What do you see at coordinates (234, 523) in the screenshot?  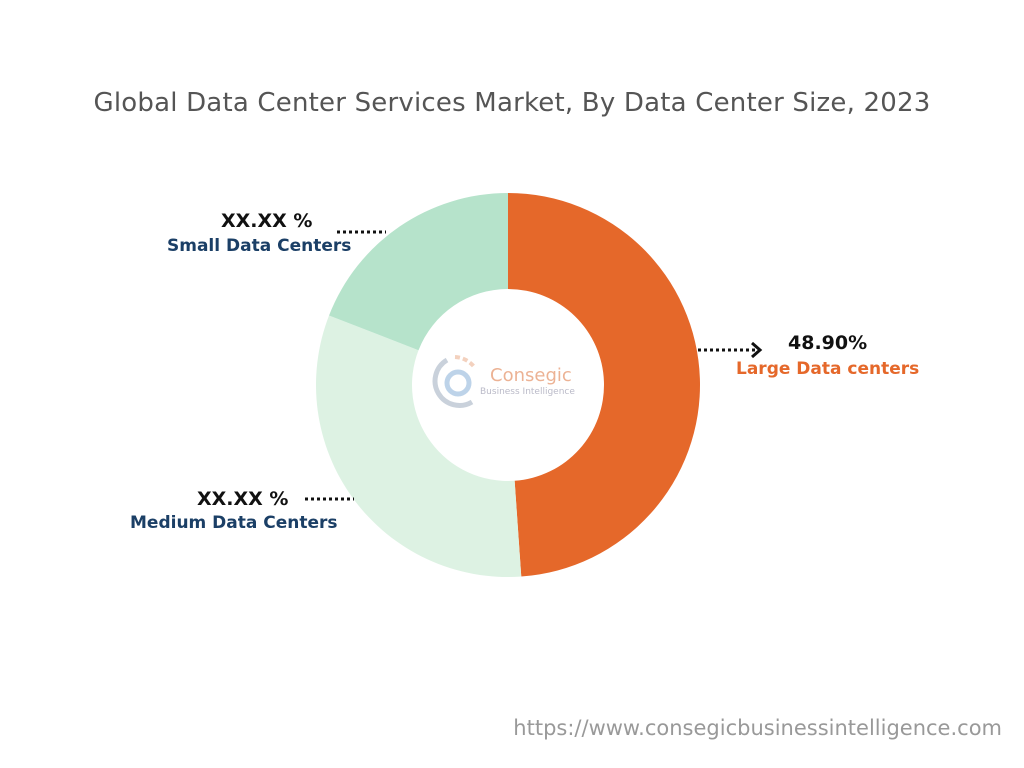 I see `medium-name-label: Medium Data Centers` at bounding box center [234, 523].